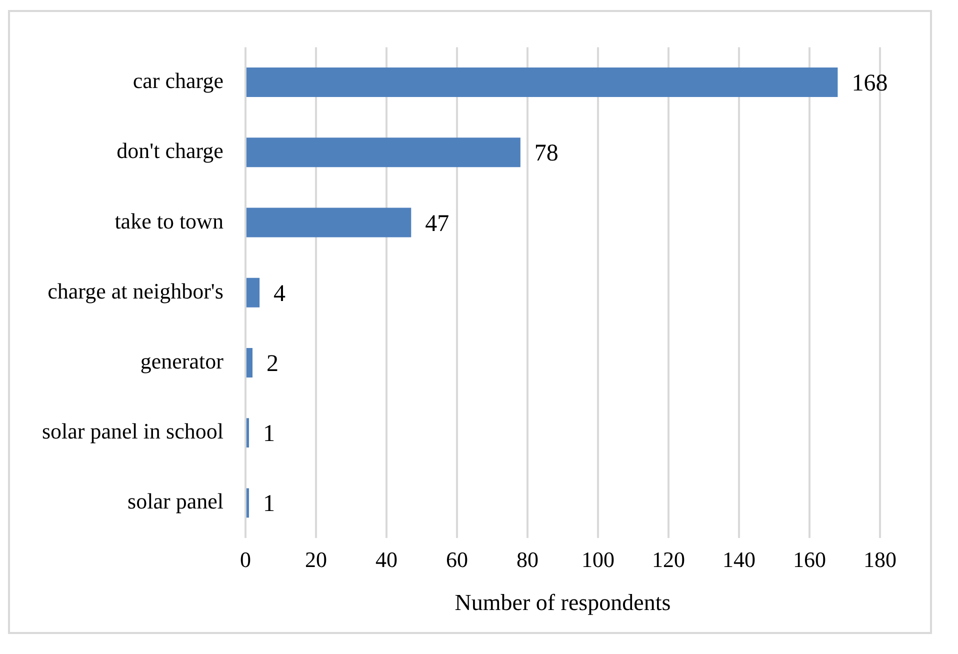 The height and width of the screenshot is (654, 958). Describe the element at coordinates (176, 501) in the screenshot. I see `y-tick-label: solar panel` at that location.